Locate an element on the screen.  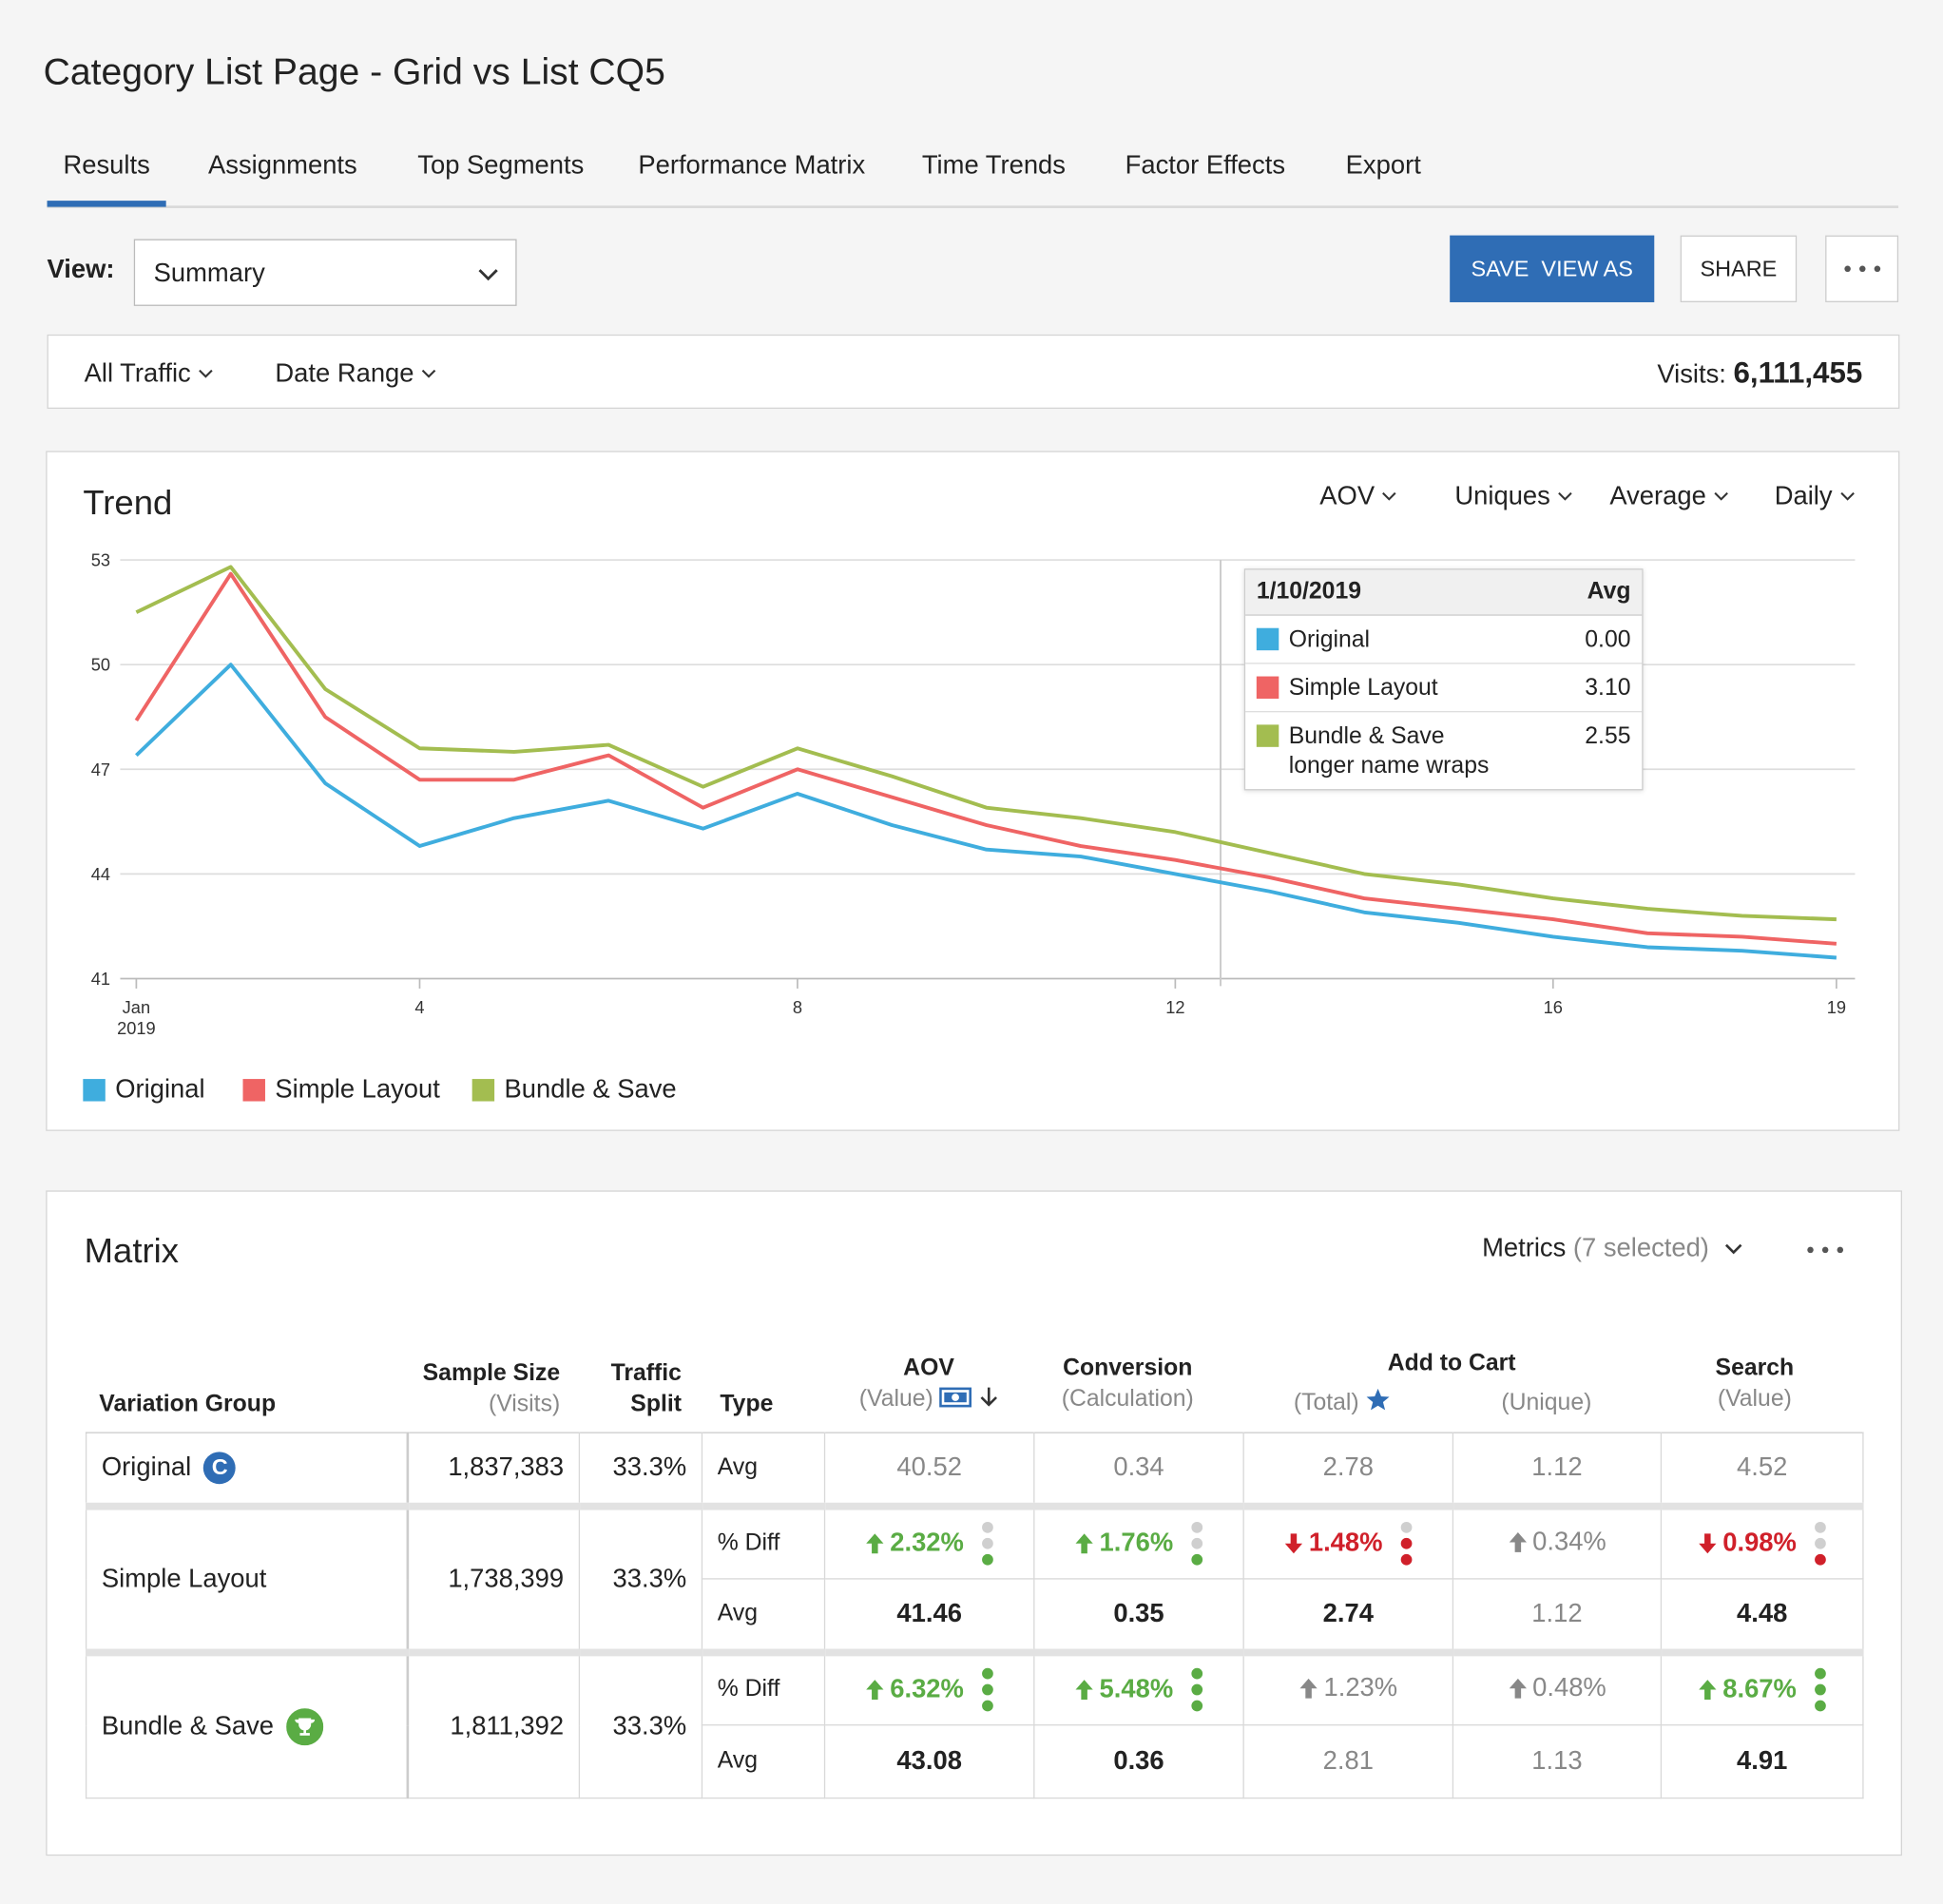
legend-item: Original is located at coordinates (144, 1090).